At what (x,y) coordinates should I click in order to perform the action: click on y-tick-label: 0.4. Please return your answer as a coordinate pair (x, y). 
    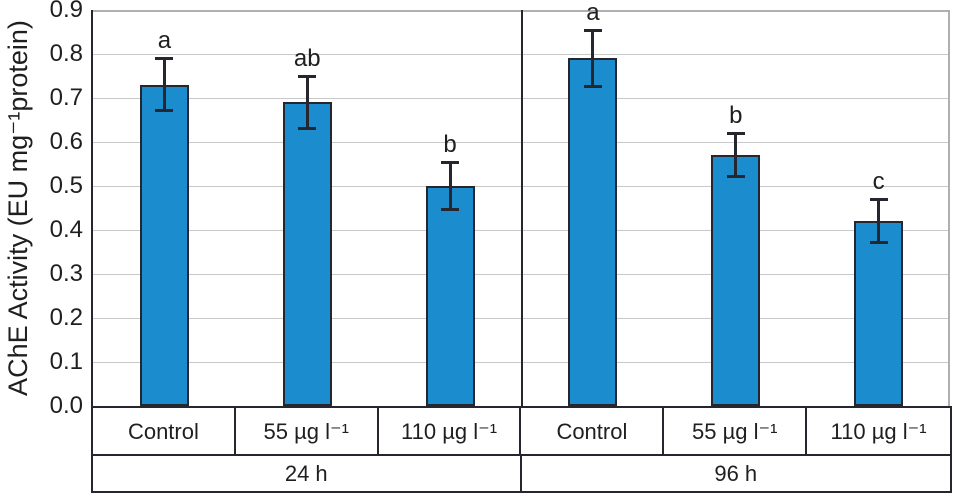
    Looking at the image, I should click on (66, 229).